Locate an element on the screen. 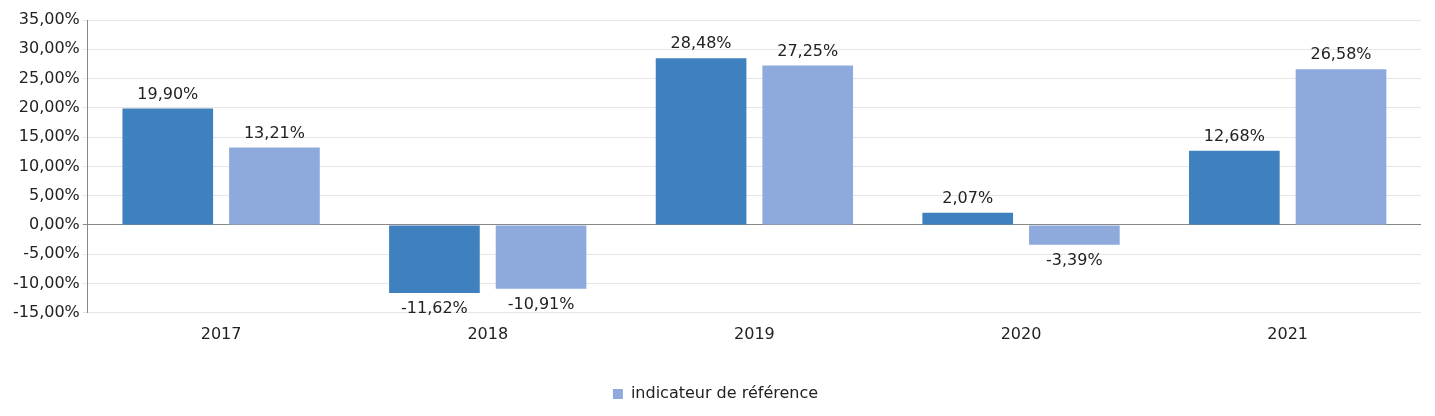  data-label: 28,48% is located at coordinates (701, 43).